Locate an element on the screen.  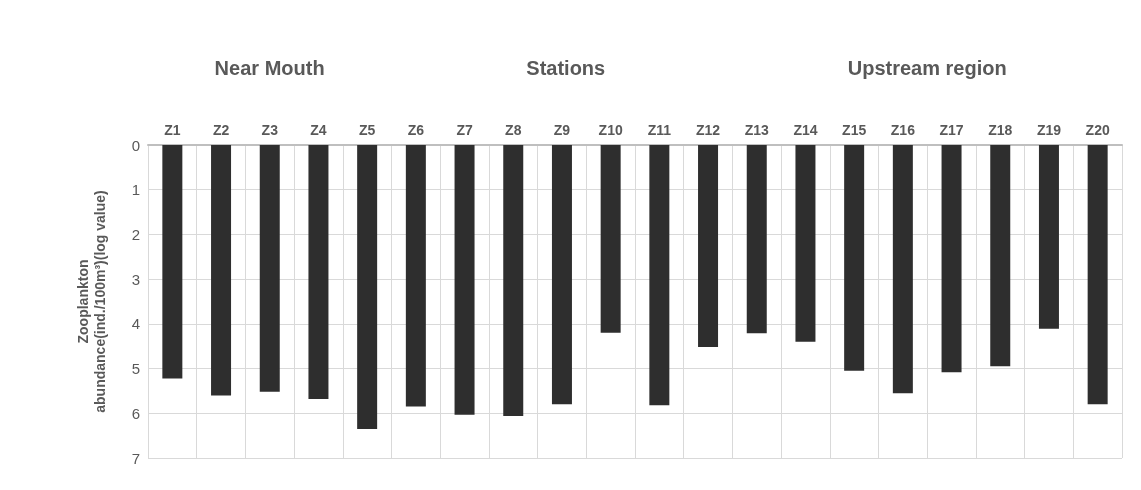
x-tick-label: Z18 is located at coordinates (1000, 130).